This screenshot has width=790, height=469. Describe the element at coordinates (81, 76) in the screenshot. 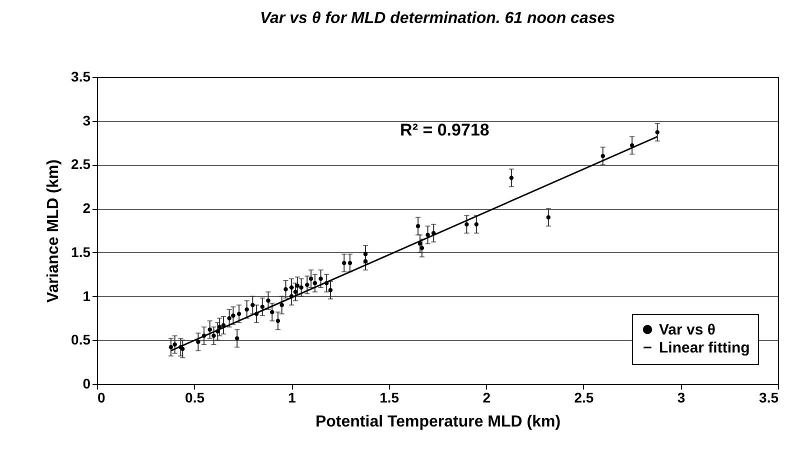

I see `y-tick-label: 3.5` at that location.